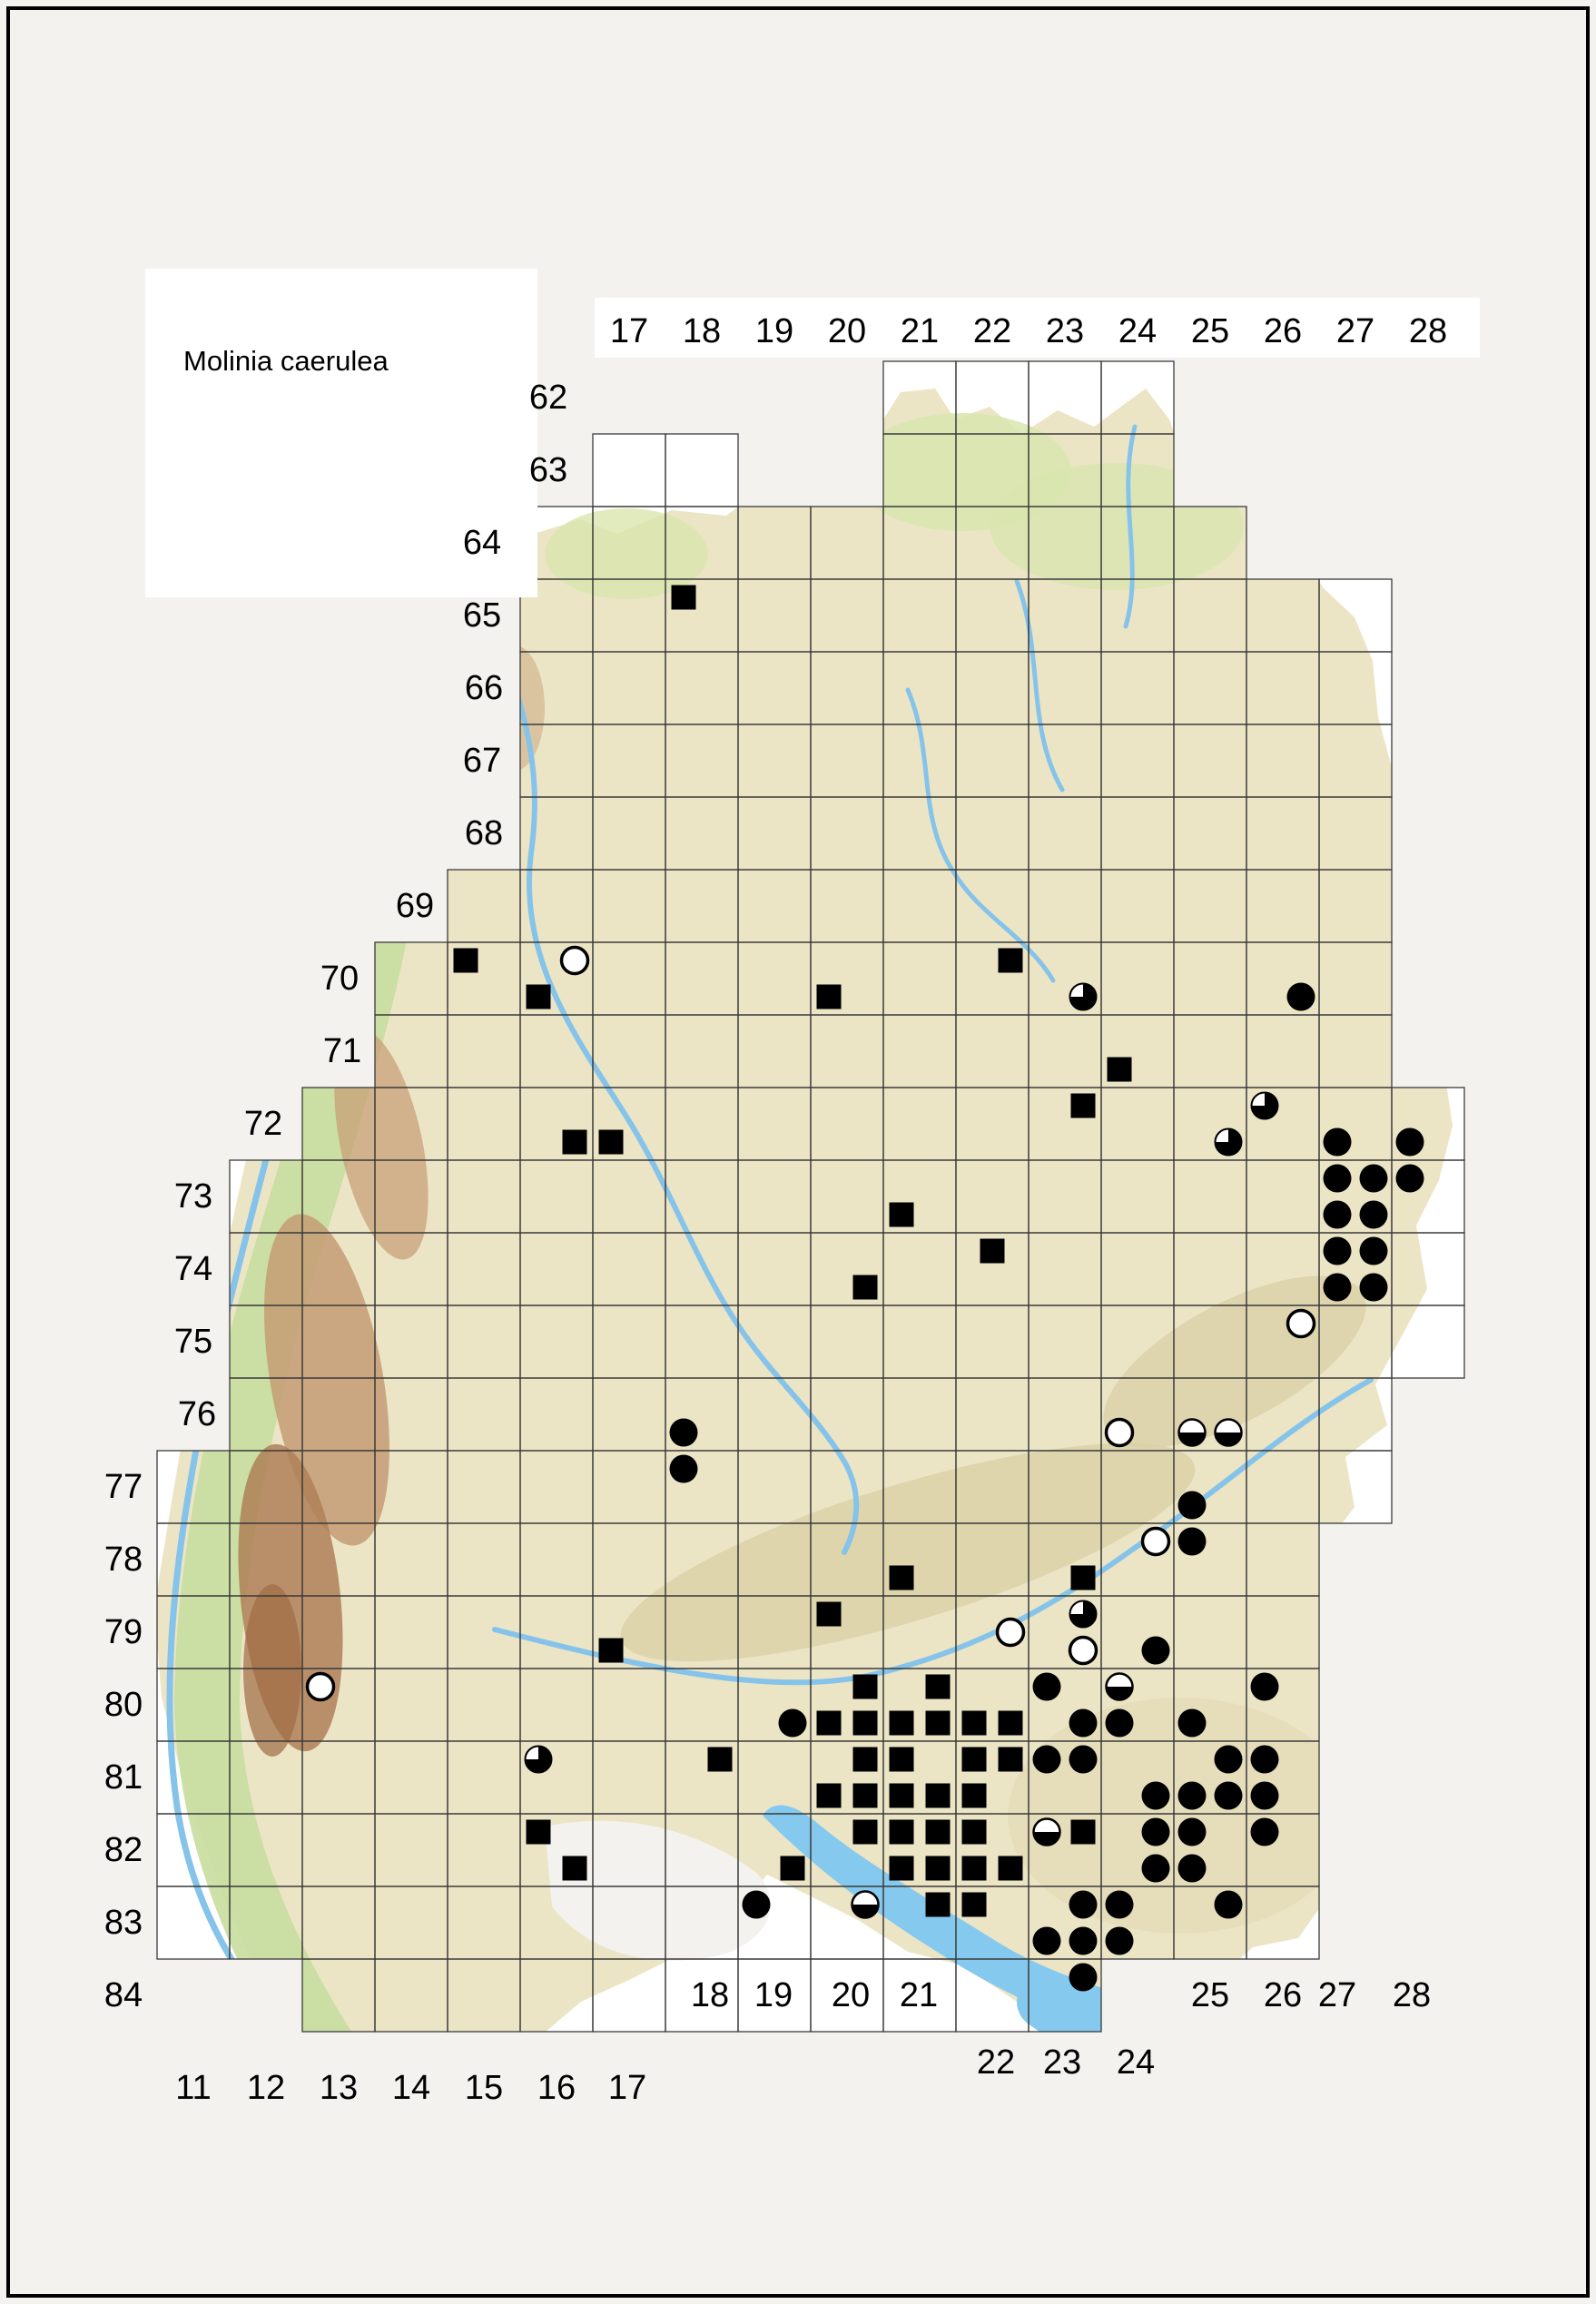 The height and width of the screenshot is (2304, 1596). What do you see at coordinates (1065, 1995) in the screenshot?
I see `grid-cell` at bounding box center [1065, 1995].